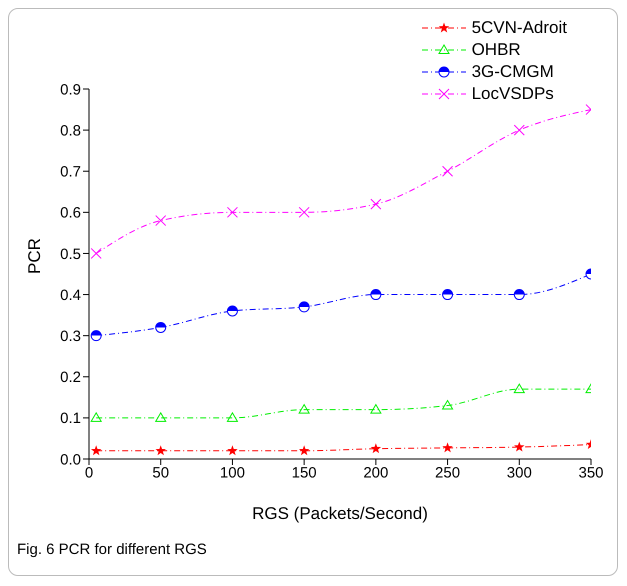  What do you see at coordinates (70, 336) in the screenshot?
I see `y-tick-label: 0.3` at bounding box center [70, 336].